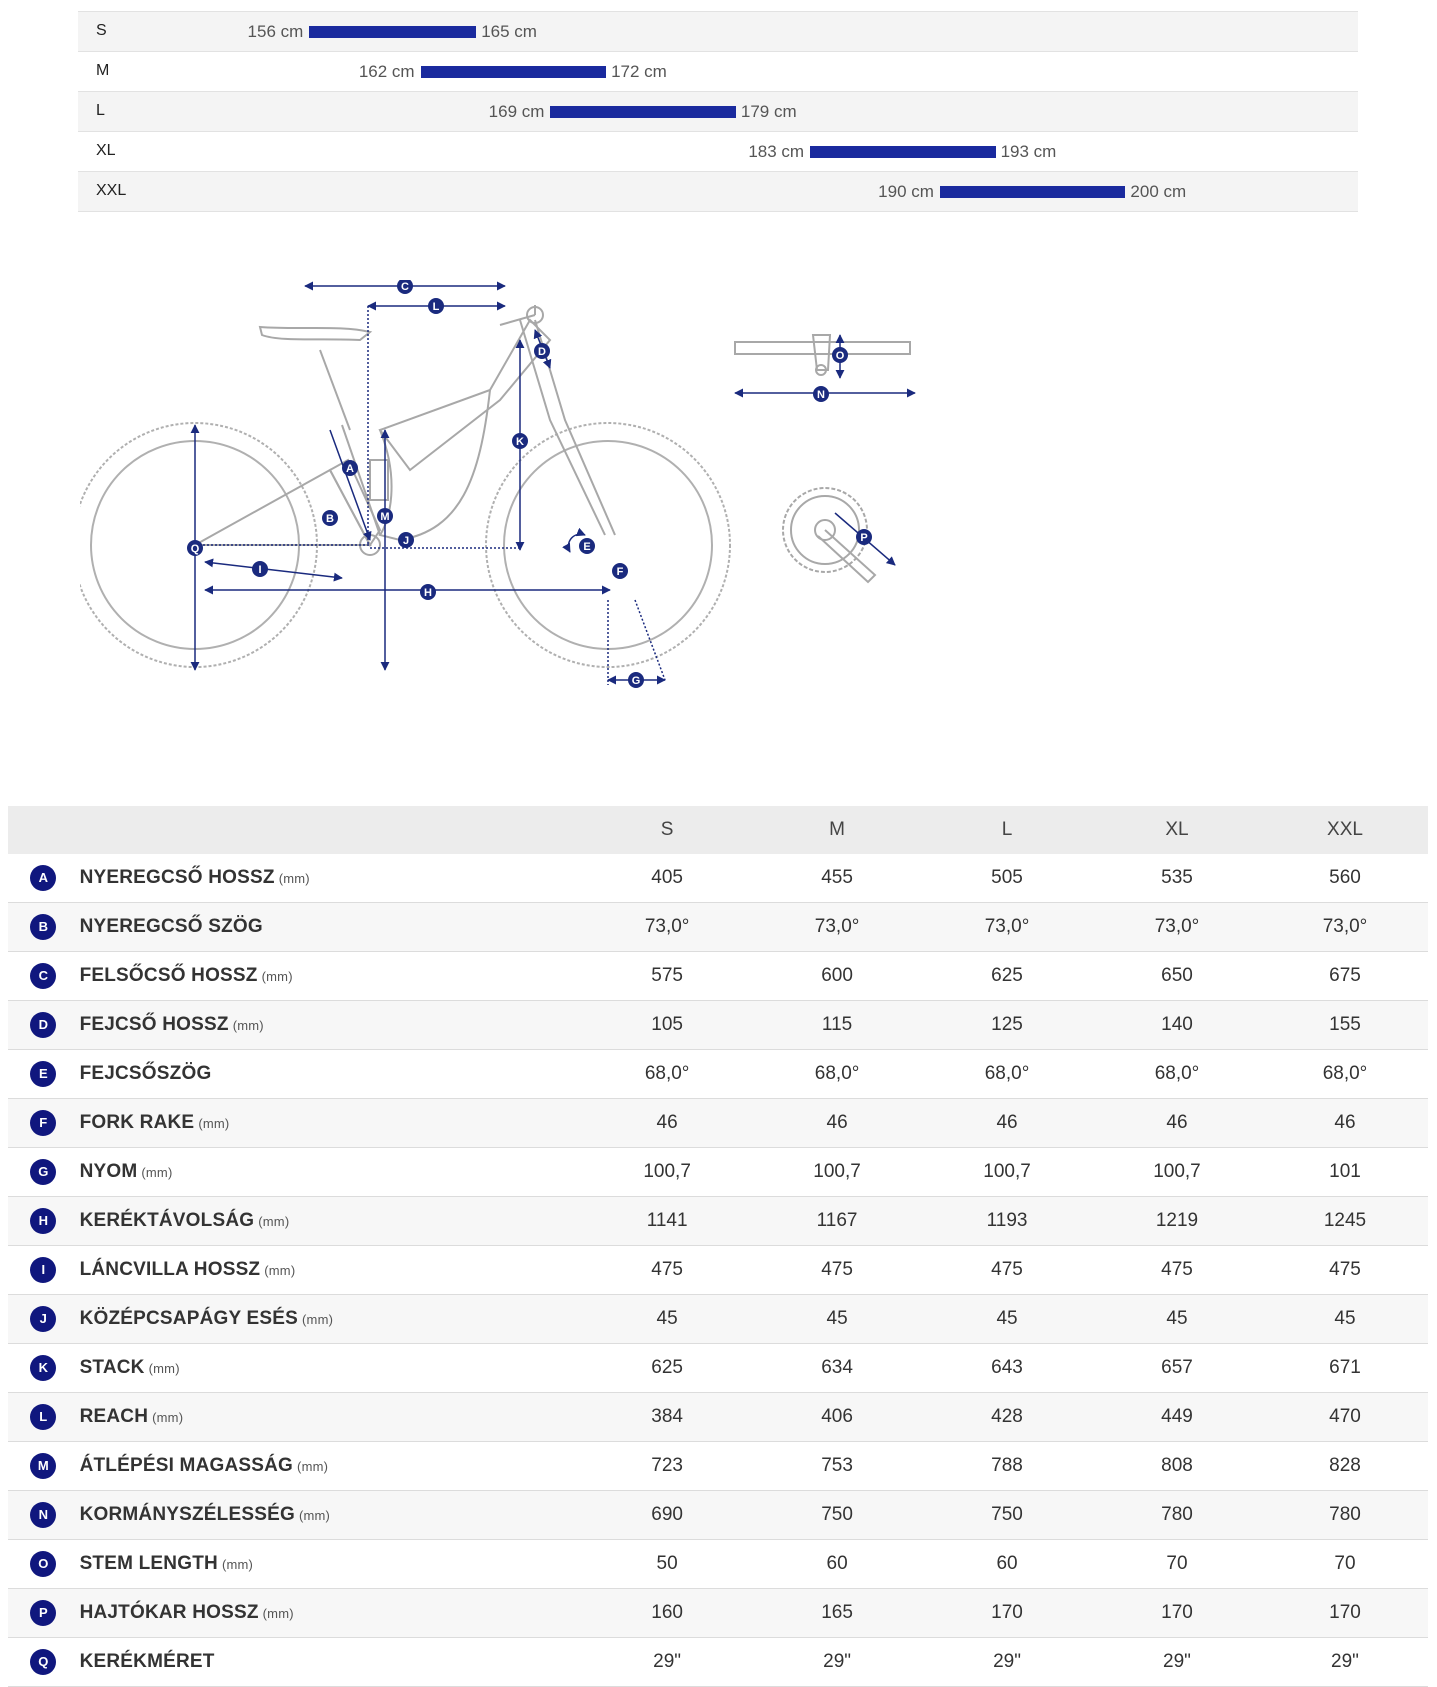 The width and height of the screenshot is (1437, 1687). I want to click on measurement-name-cell: ÁTLÉPÉSI MAGASSÁG (mm), so click(330, 1466).